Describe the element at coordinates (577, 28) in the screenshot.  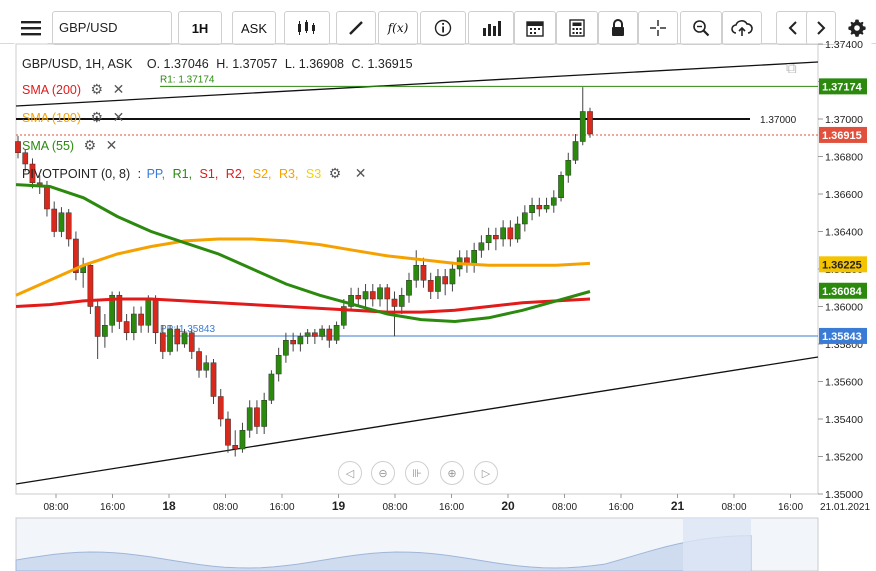
I see `calculator-icon` at that location.